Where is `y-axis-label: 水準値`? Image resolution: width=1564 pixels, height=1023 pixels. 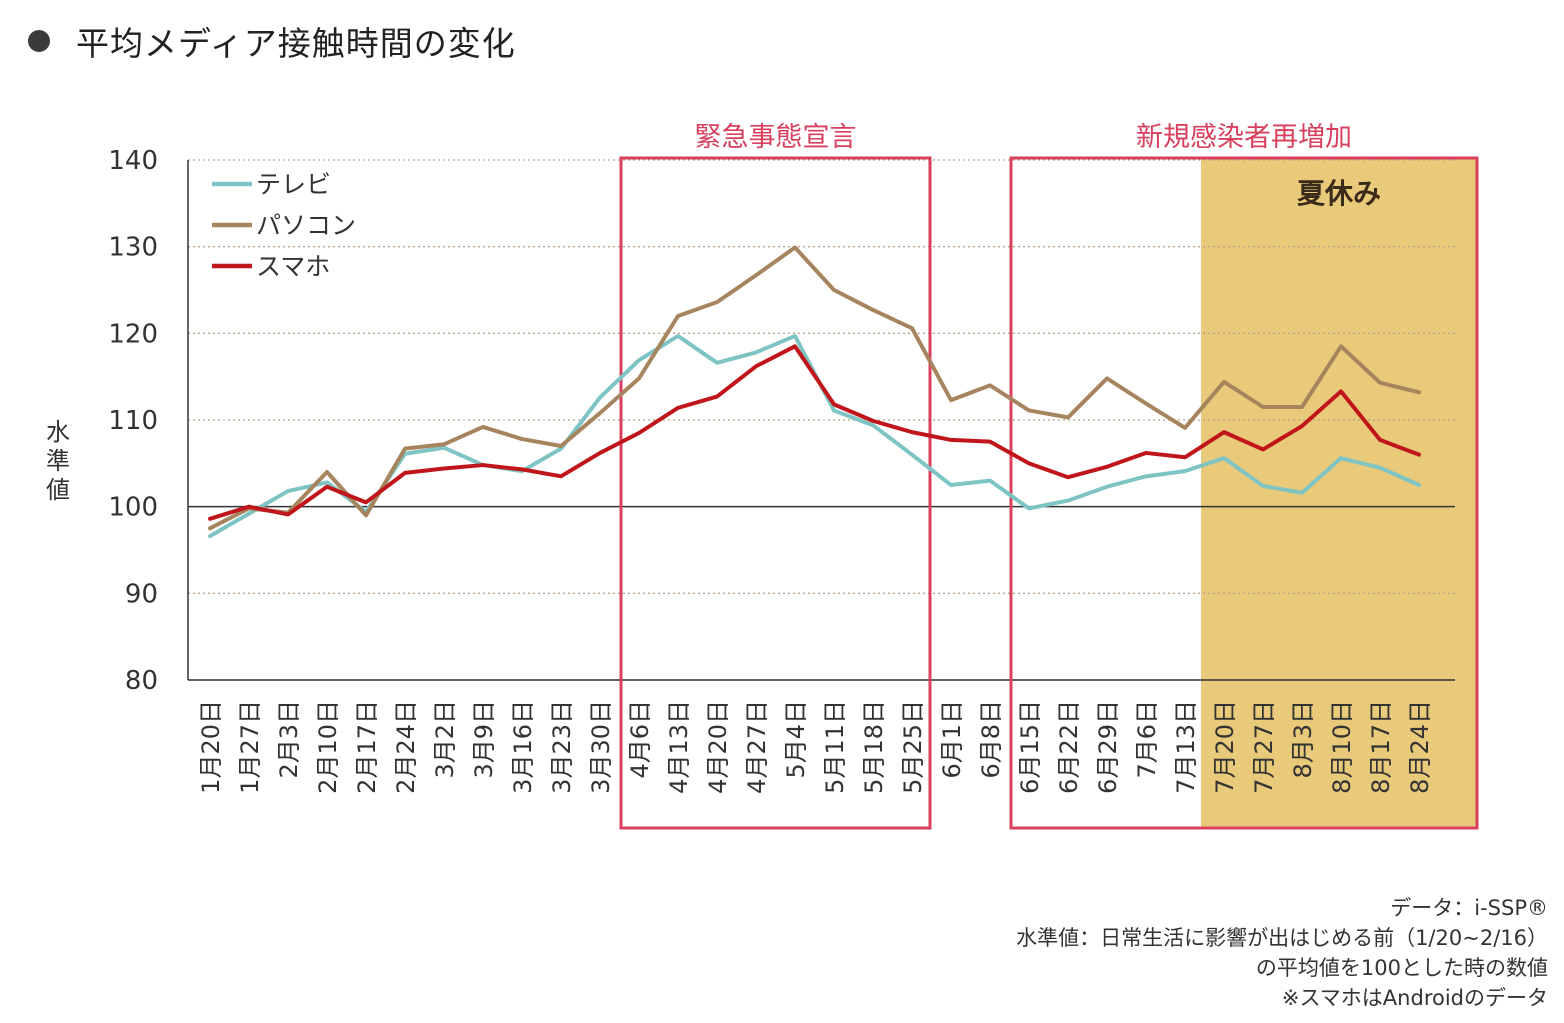
y-axis-label: 水準値 is located at coordinates (58, 461).